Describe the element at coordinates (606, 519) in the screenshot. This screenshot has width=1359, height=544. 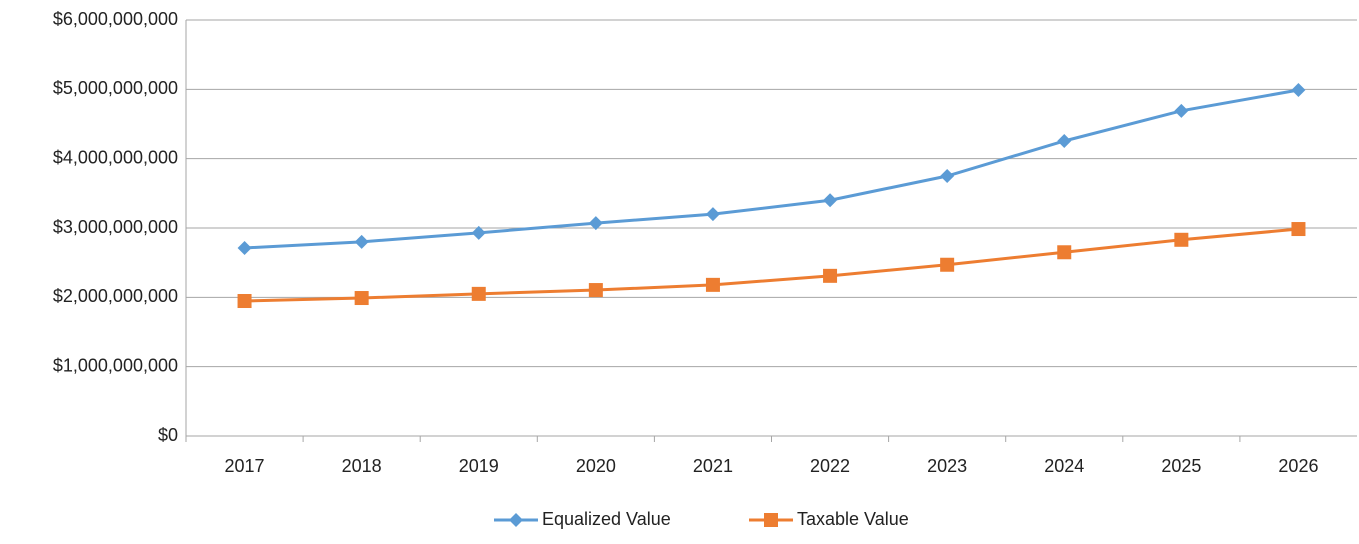
I see `legend-label: Equalized Value` at that location.